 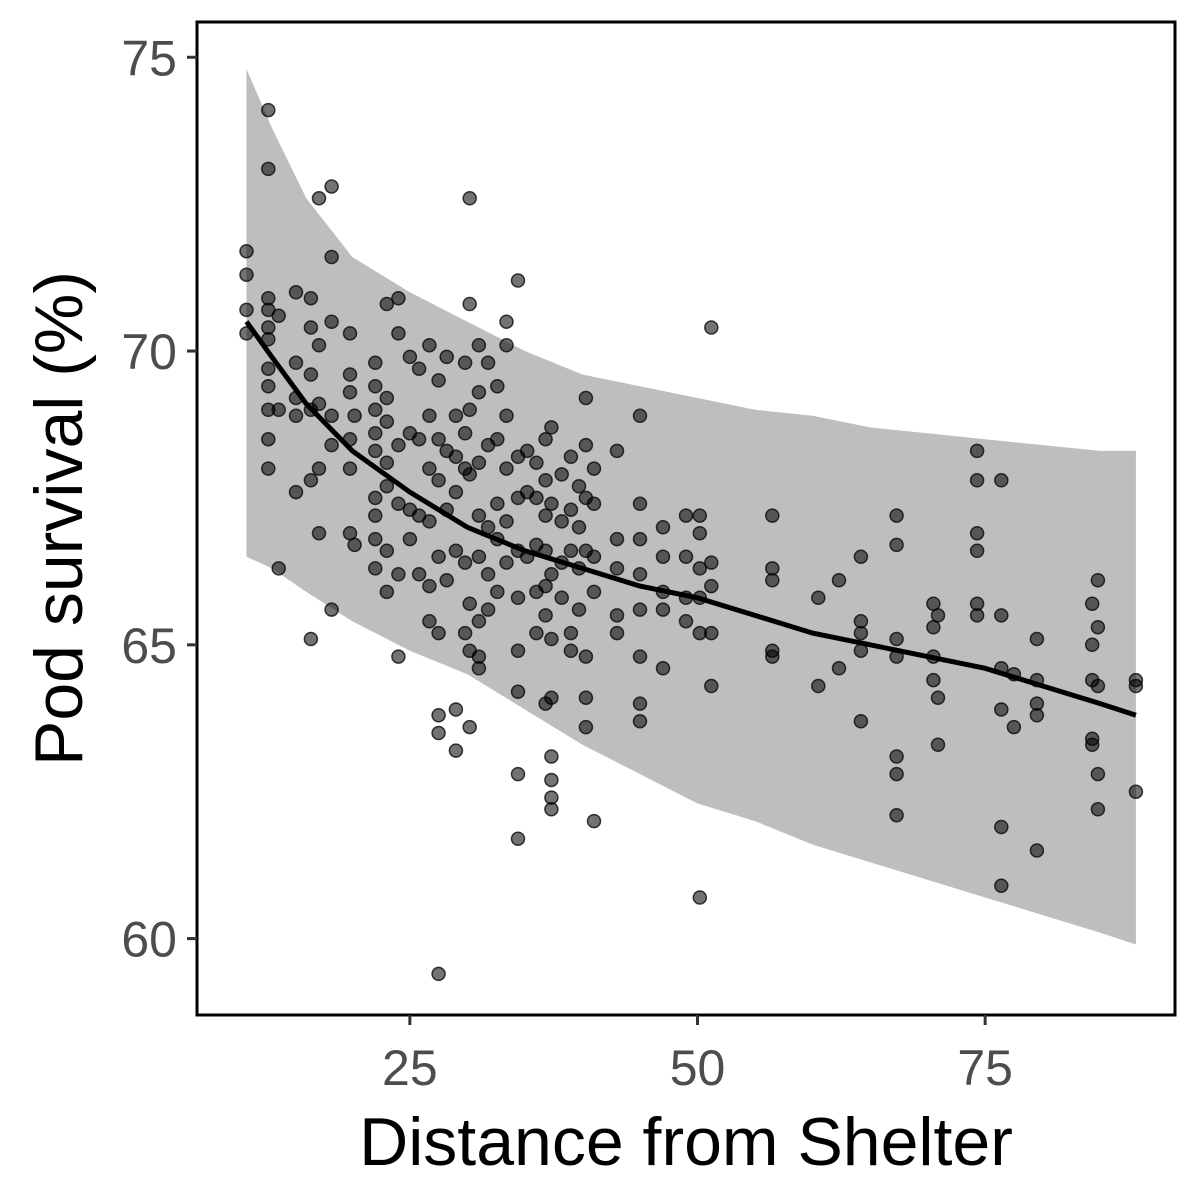 What do you see at coordinates (149, 646) in the screenshot?
I see `y-tick-label: 65` at bounding box center [149, 646].